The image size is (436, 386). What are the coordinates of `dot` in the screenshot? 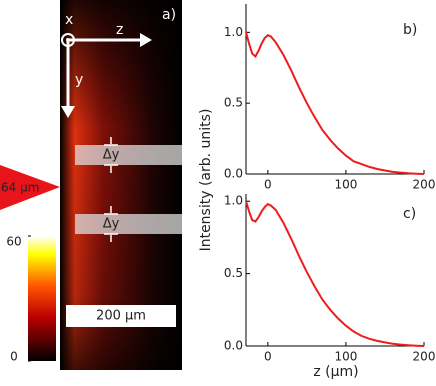 It's located at (68, 40).